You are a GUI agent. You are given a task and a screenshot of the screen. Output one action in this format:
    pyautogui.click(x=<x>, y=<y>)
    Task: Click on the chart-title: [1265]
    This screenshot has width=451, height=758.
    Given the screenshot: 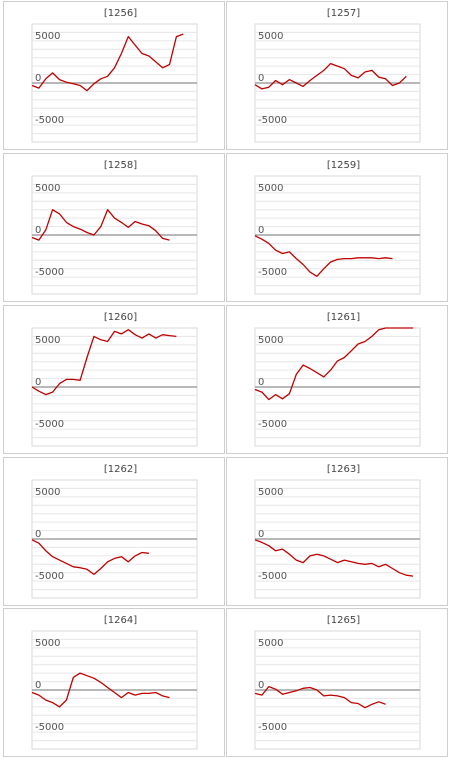 What is the action you would take?
    pyautogui.click(x=343, y=620)
    